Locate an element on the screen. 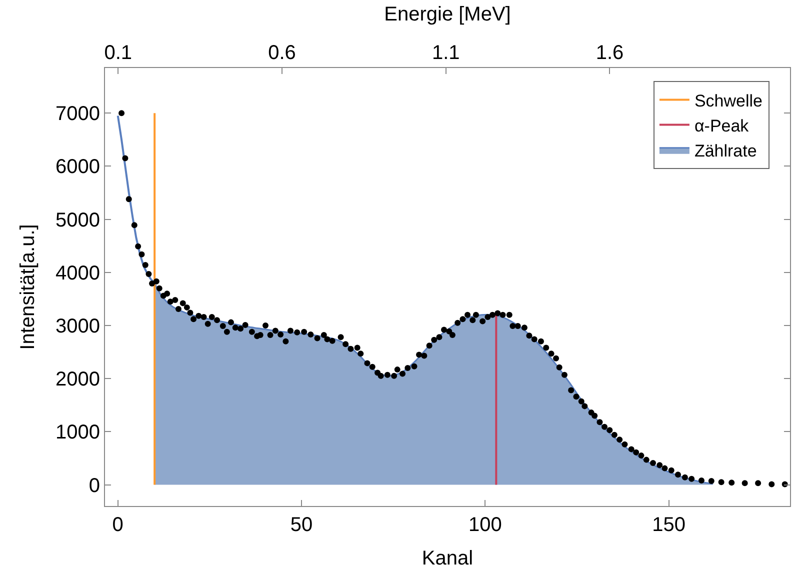 The width and height of the screenshot is (792, 574). y-axis-title: Intensität[a.u.] is located at coordinates (28, 287).